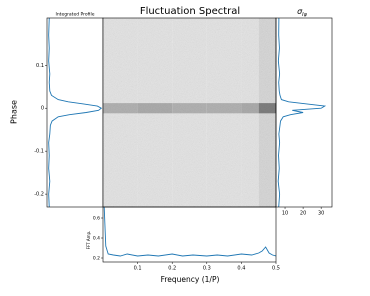  Describe the element at coordinates (303, 214) in the screenshot. I see `x-tick-label: 20` at that location.